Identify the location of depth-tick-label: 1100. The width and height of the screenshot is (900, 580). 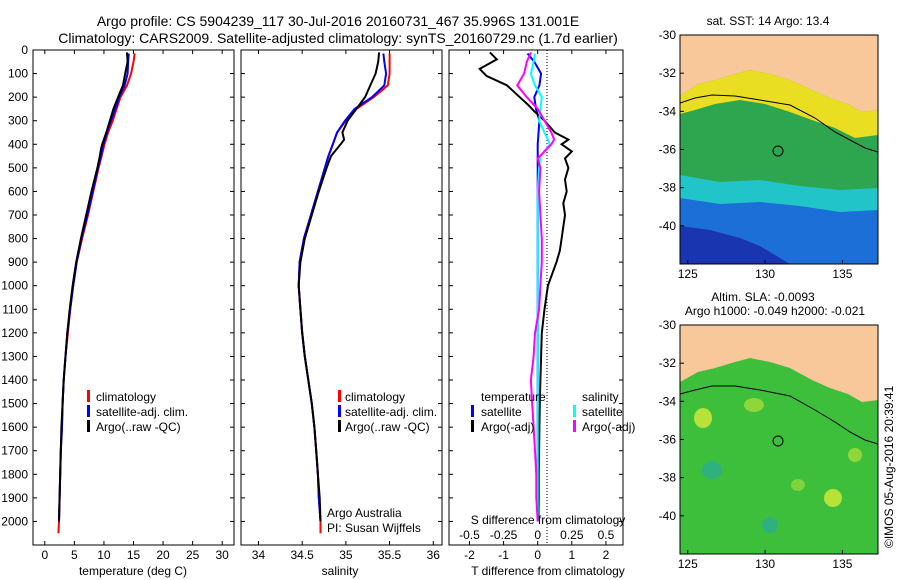
(15, 309).